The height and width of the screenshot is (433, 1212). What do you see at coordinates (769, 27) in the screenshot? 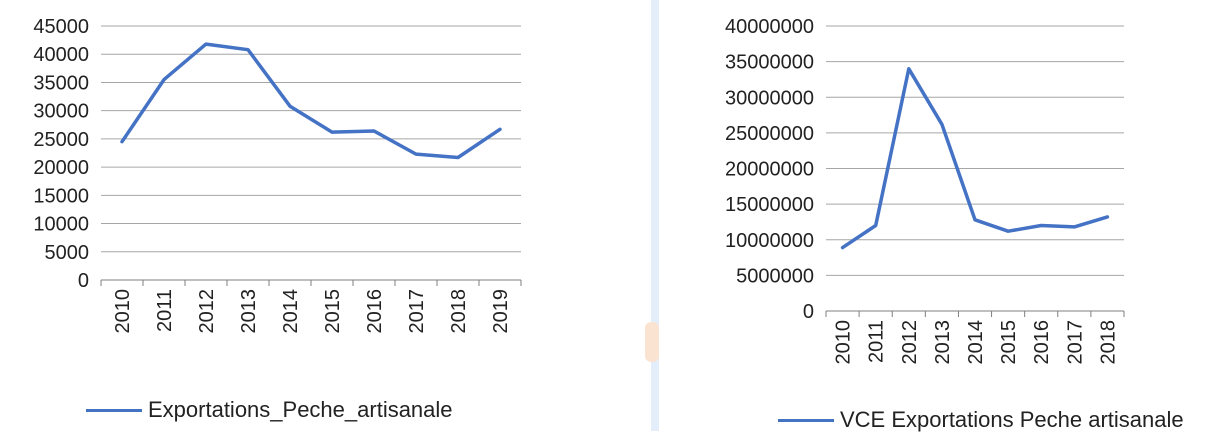
I see `y-tick-label: 40000000` at bounding box center [769, 27].